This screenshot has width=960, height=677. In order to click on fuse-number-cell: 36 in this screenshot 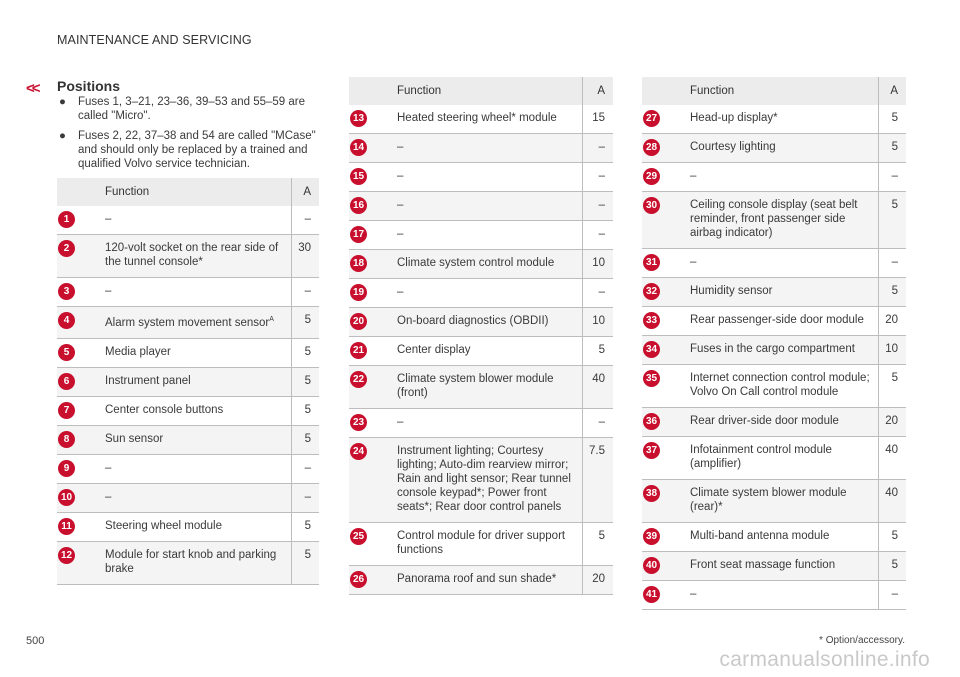, I will do `click(663, 422)`.